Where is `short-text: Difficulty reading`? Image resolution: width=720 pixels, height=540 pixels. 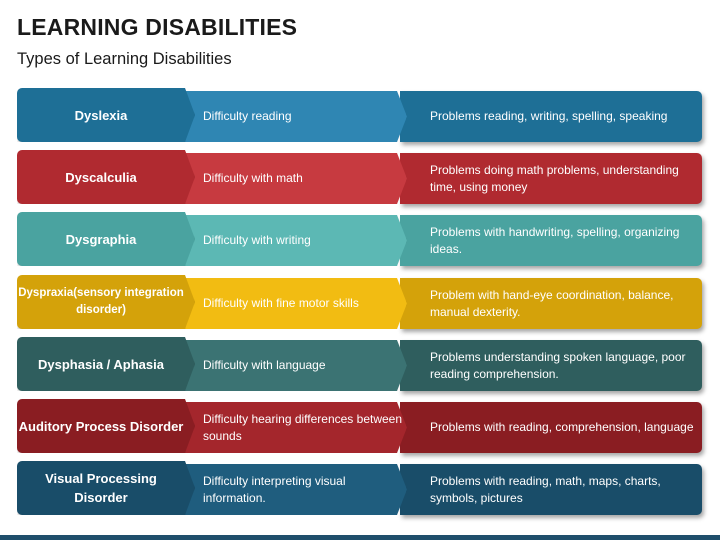
short-text: Difficulty reading is located at coordinates (247, 116).